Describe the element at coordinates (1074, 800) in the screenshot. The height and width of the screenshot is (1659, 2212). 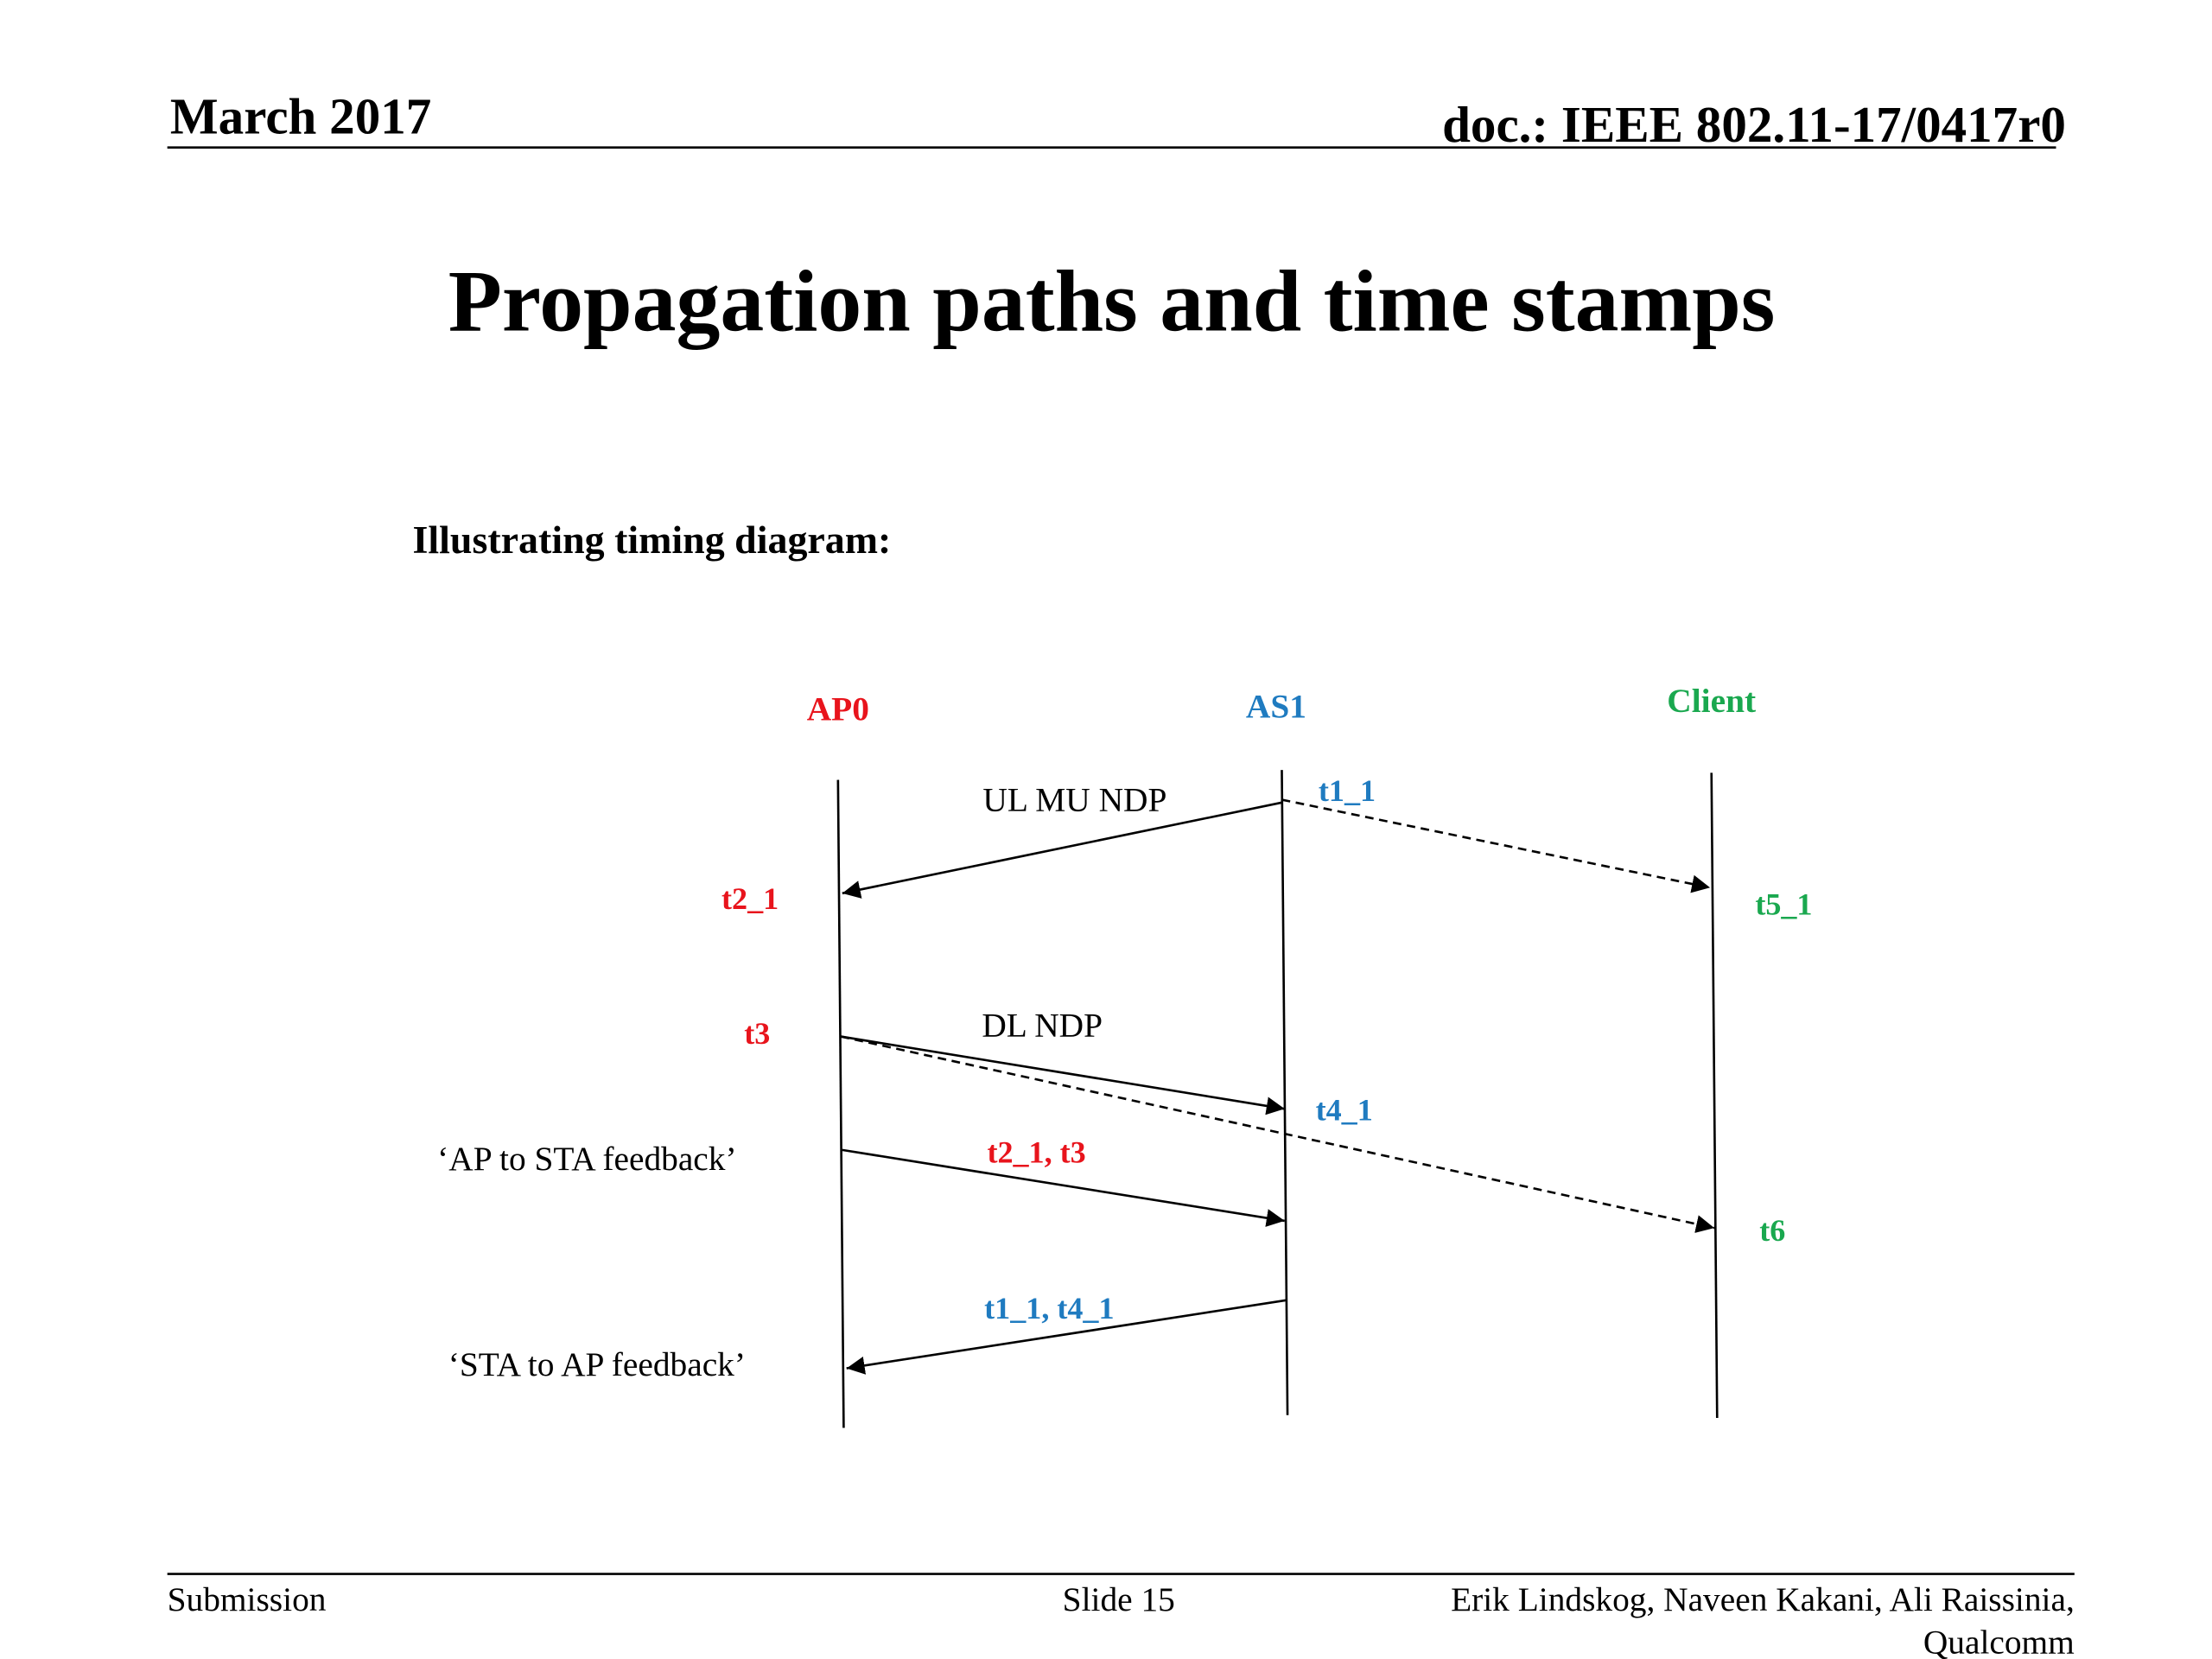
I see `message-label: UL MU NDP` at that location.